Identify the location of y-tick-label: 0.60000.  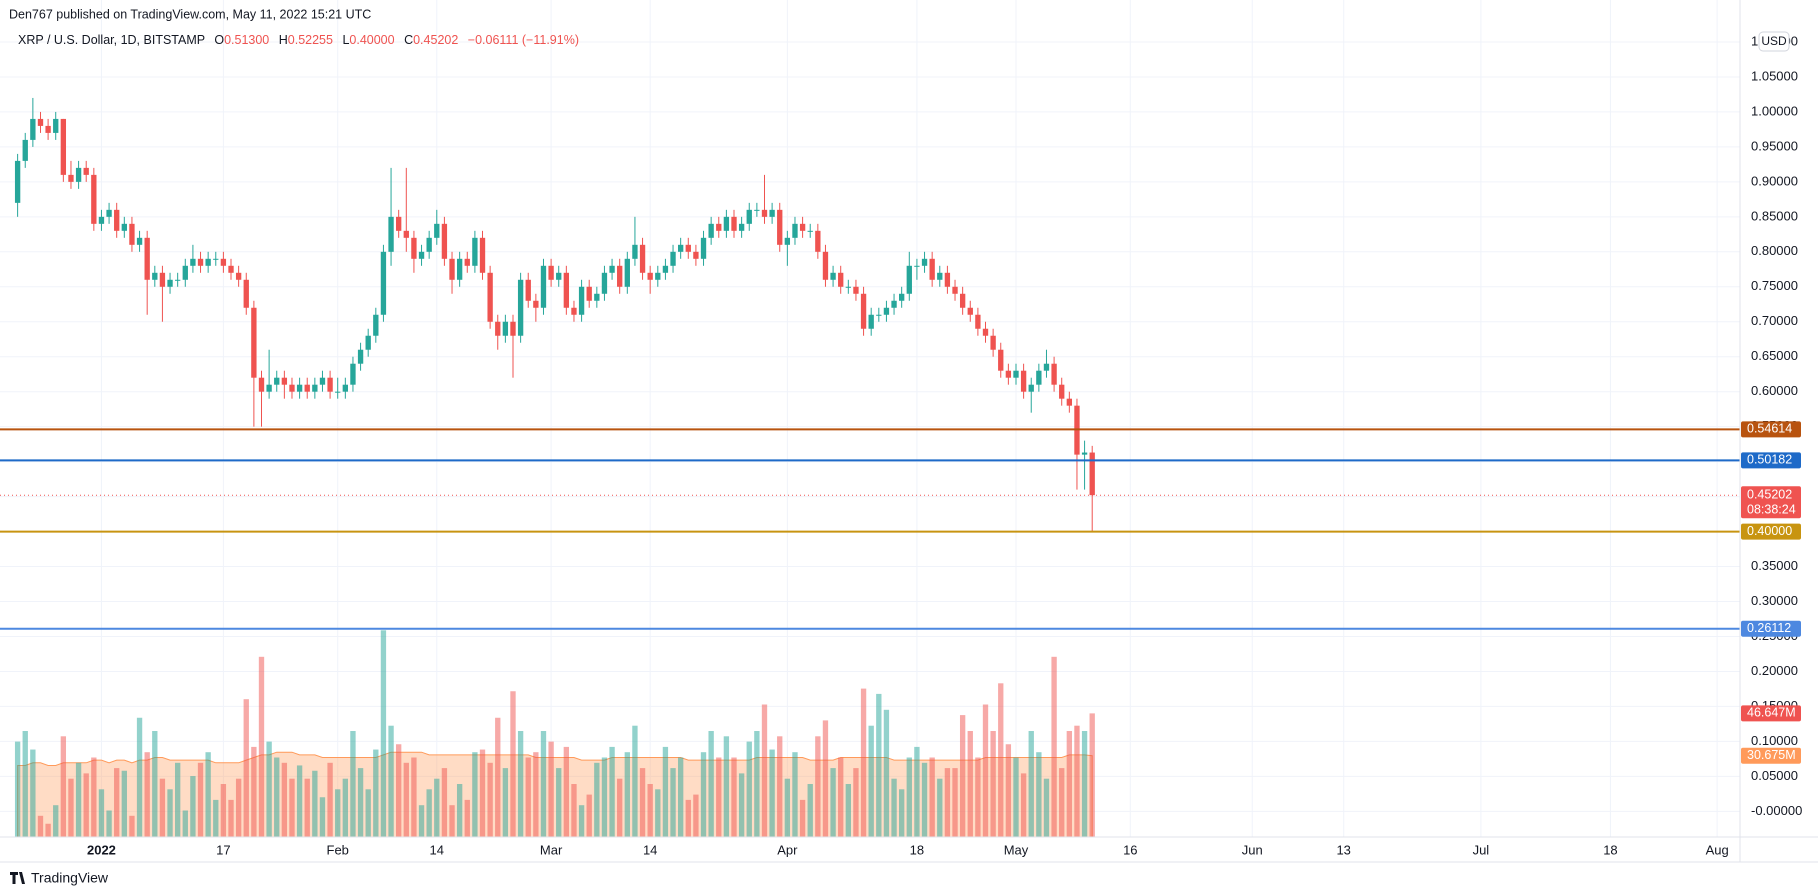
(1774, 390).